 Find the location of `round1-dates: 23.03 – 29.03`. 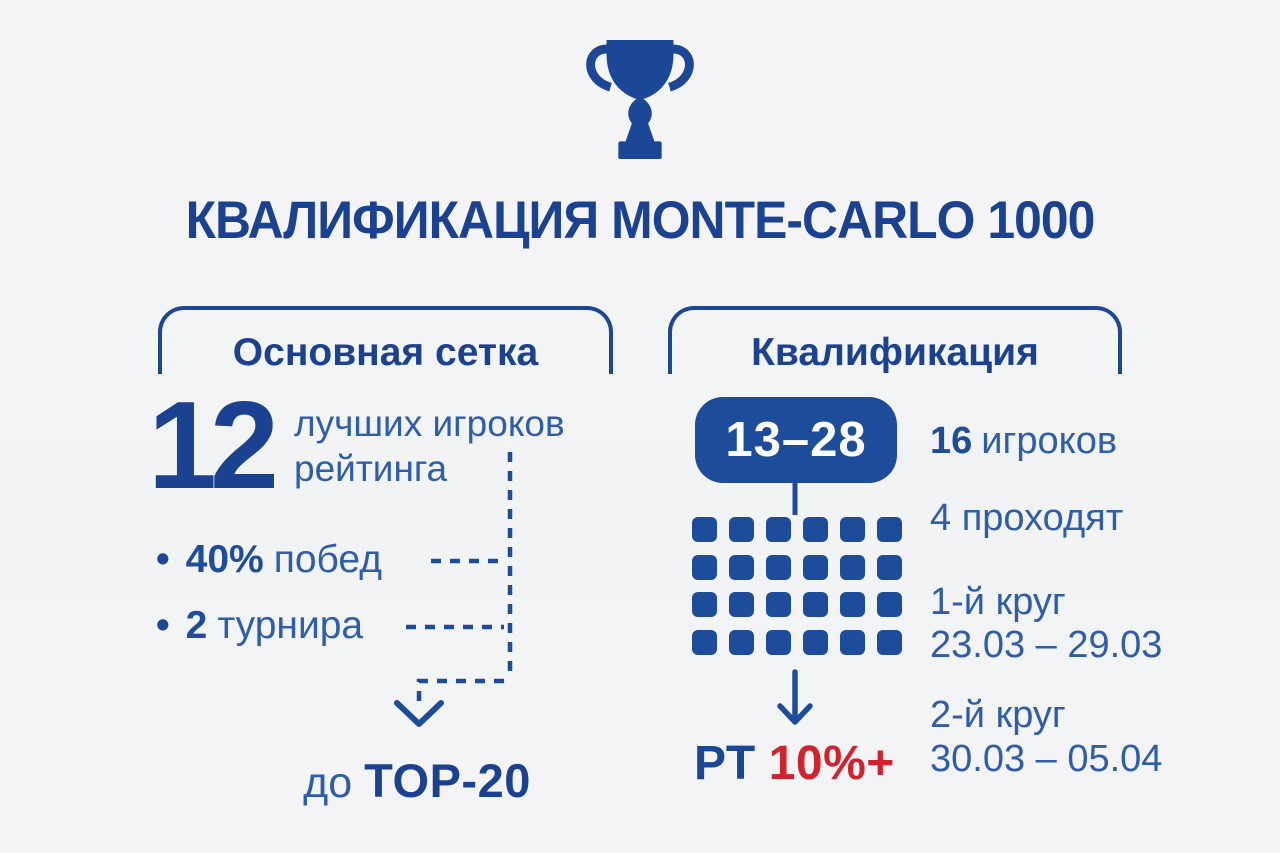

round1-dates: 23.03 – 29.03 is located at coordinates (1046, 645).